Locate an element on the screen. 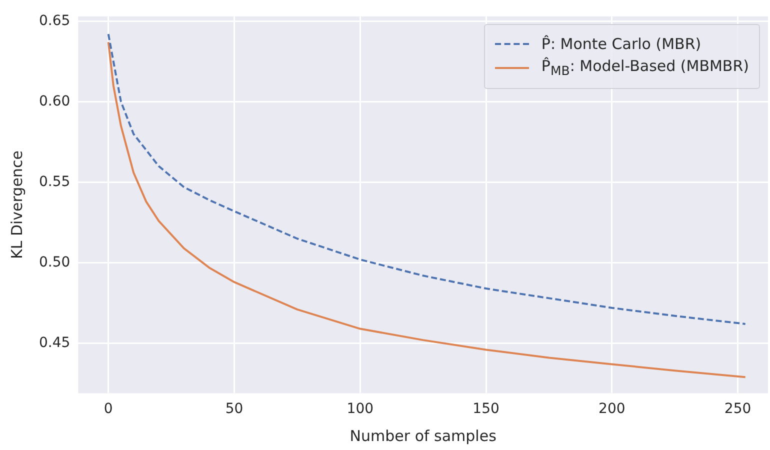  y-tick-label: 0.65 is located at coordinates (54, 20).